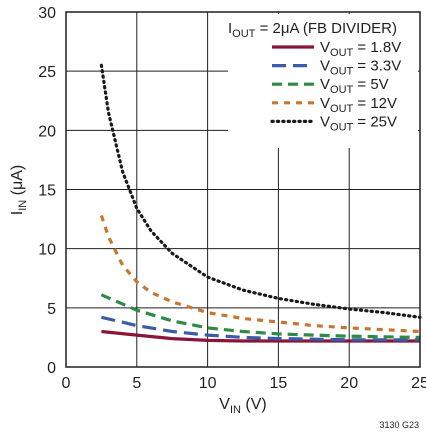 The height and width of the screenshot is (434, 426). What do you see at coordinates (47, 250) in the screenshot?
I see `y-tick-label: 10` at bounding box center [47, 250].